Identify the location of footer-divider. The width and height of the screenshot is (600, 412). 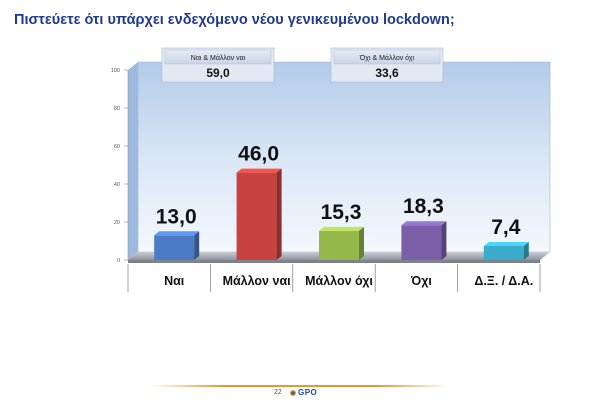
(300, 386).